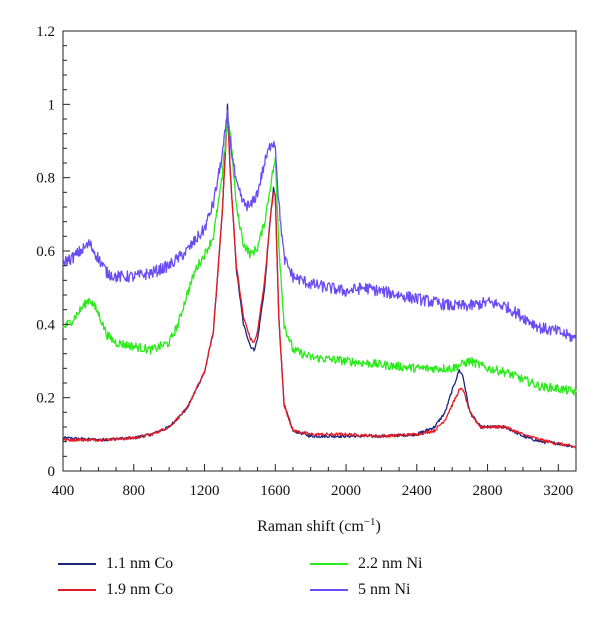 This screenshot has height=624, width=600. I want to click on legend-item-1-1nm-co: 1.1 nm Co, so click(115, 564).